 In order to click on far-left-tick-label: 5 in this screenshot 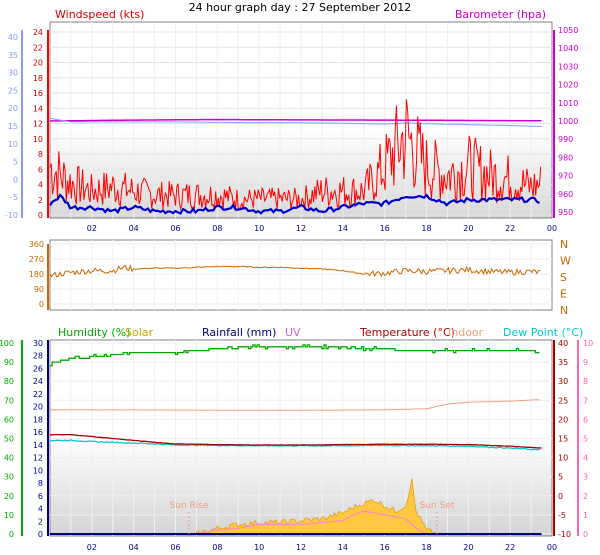, I will do `click(15, 162)`.